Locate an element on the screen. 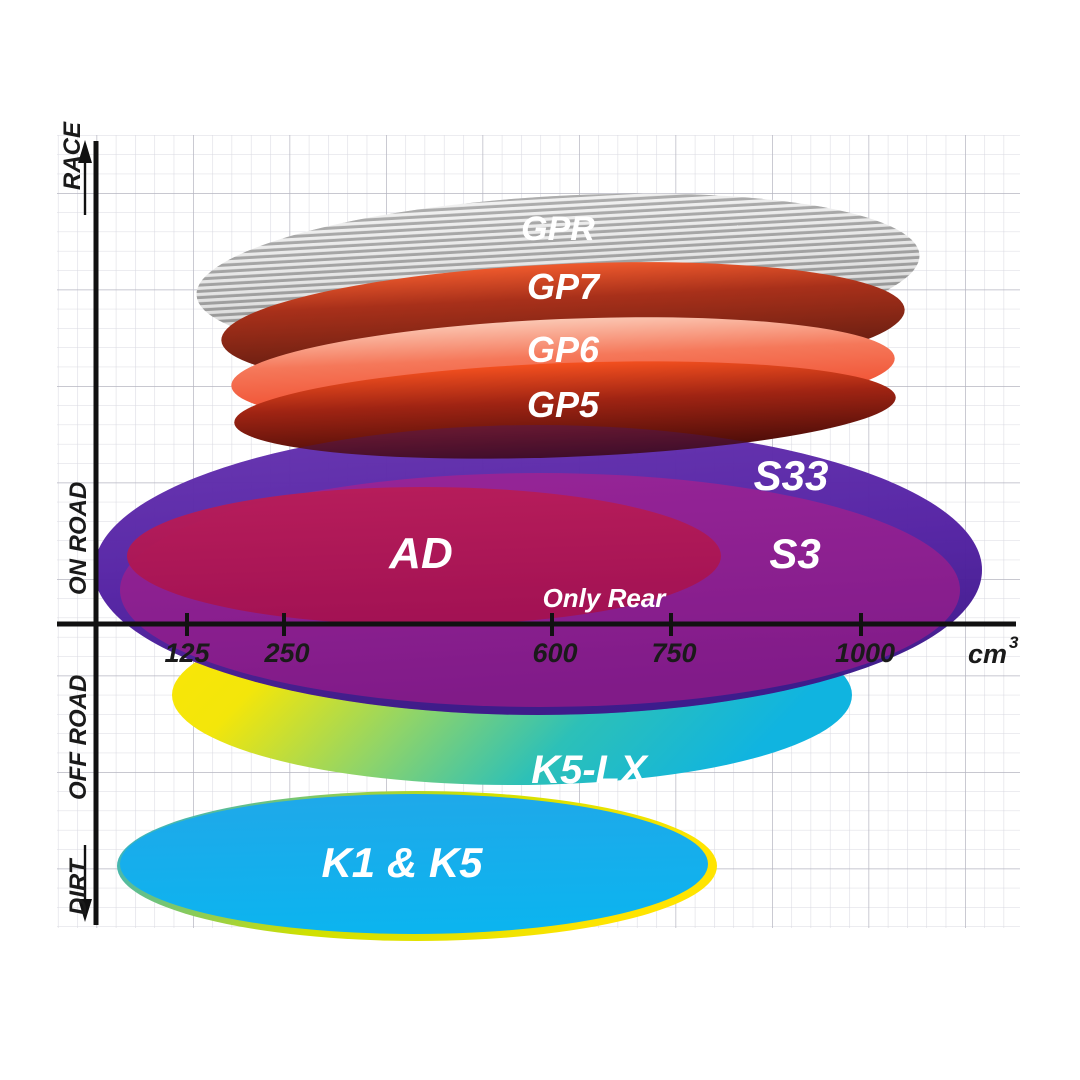 This screenshot has width=1080, height=1080. y-band-label-on-road: ON ROAD is located at coordinates (78, 538).